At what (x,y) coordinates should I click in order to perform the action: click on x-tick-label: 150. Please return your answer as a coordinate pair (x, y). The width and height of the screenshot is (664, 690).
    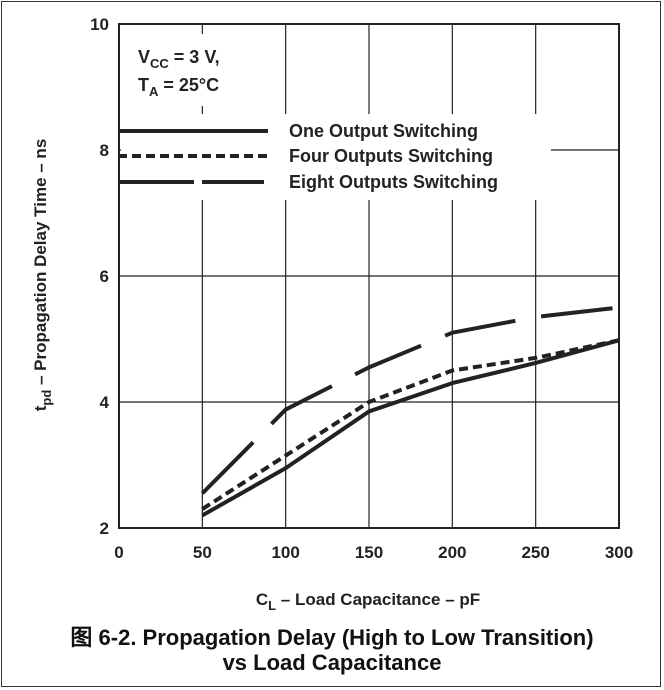
    Looking at the image, I should click on (369, 552).